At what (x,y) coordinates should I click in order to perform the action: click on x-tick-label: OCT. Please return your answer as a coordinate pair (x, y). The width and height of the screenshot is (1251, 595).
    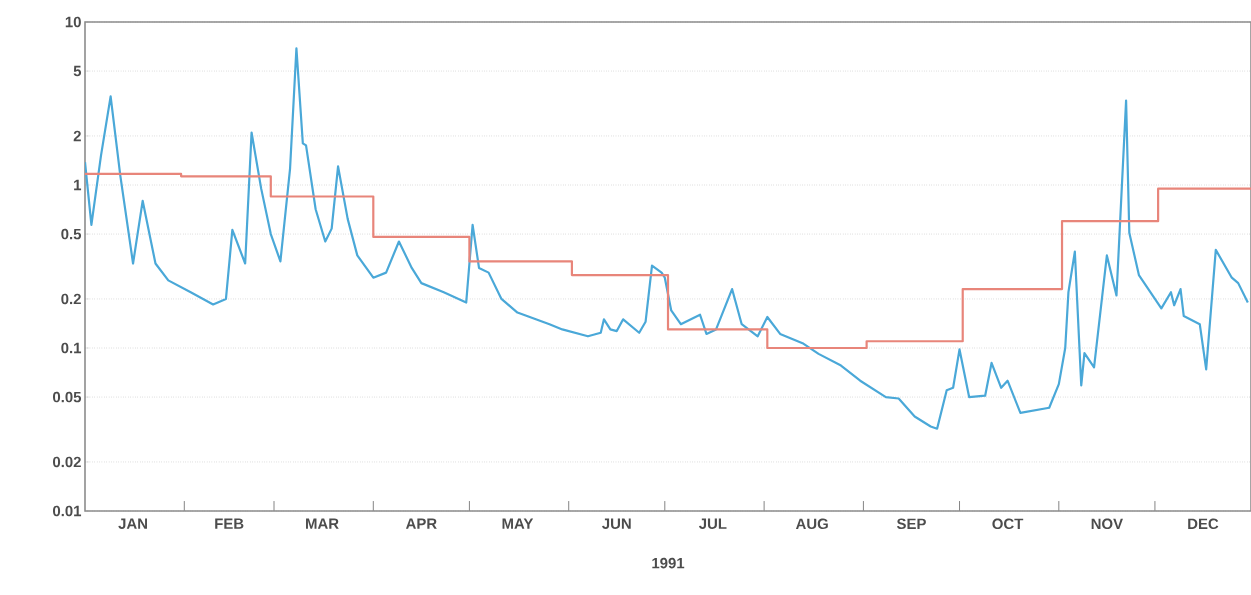
    Looking at the image, I should click on (1008, 524).